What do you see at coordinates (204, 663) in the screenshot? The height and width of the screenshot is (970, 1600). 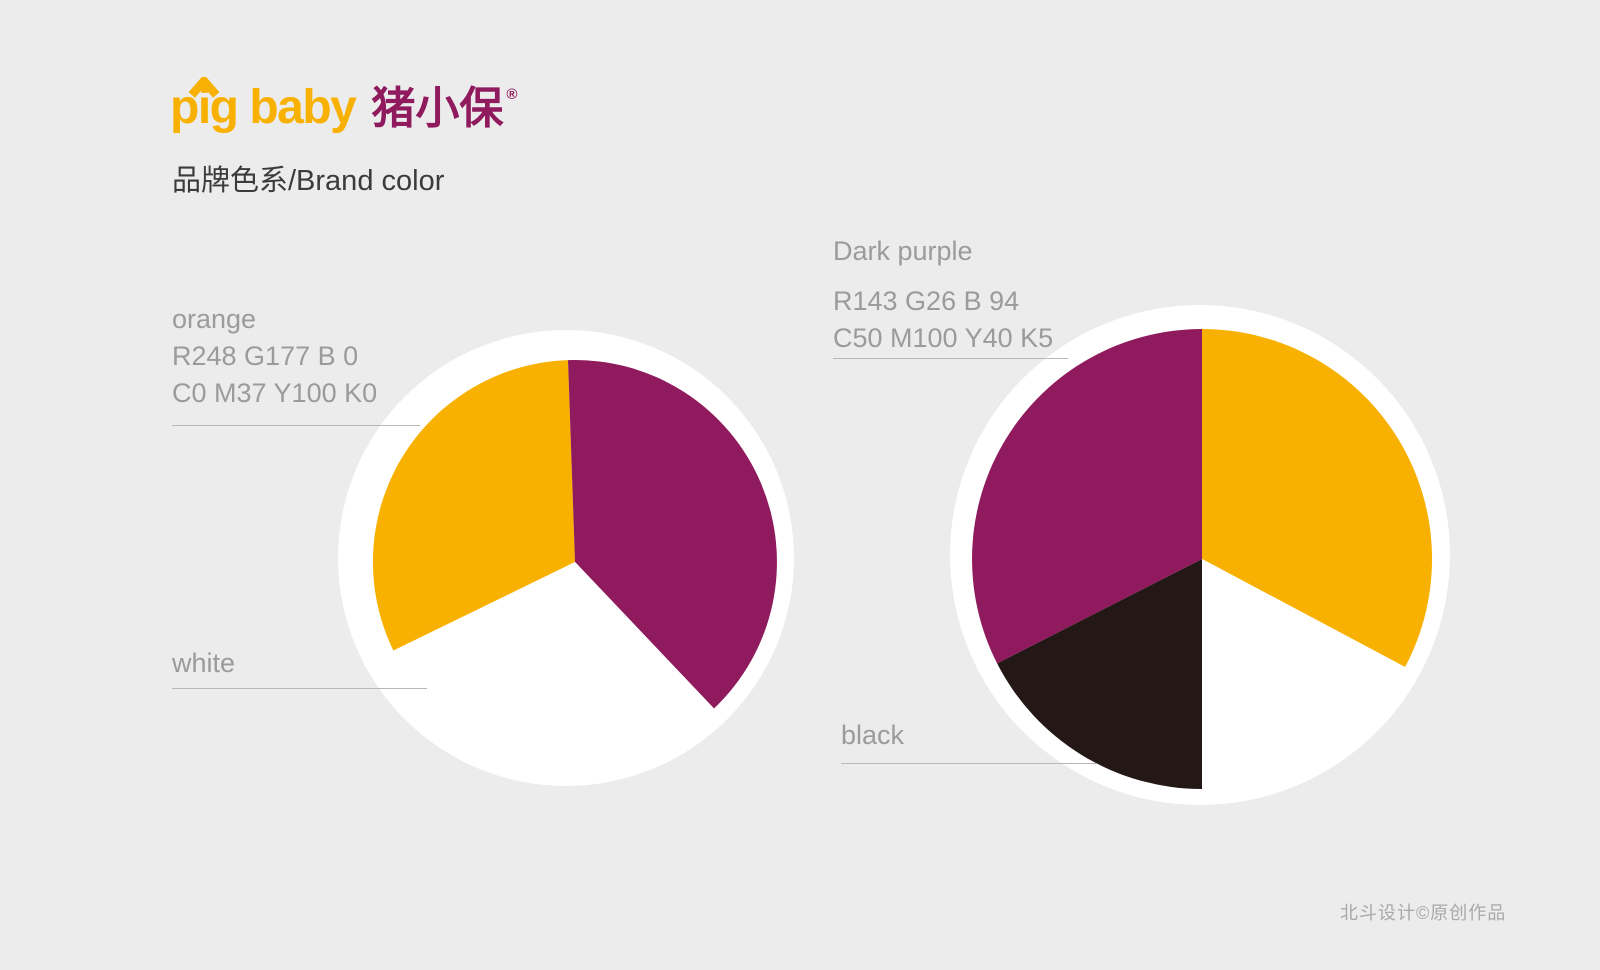 I see `left-secondary-color-name: white` at bounding box center [204, 663].